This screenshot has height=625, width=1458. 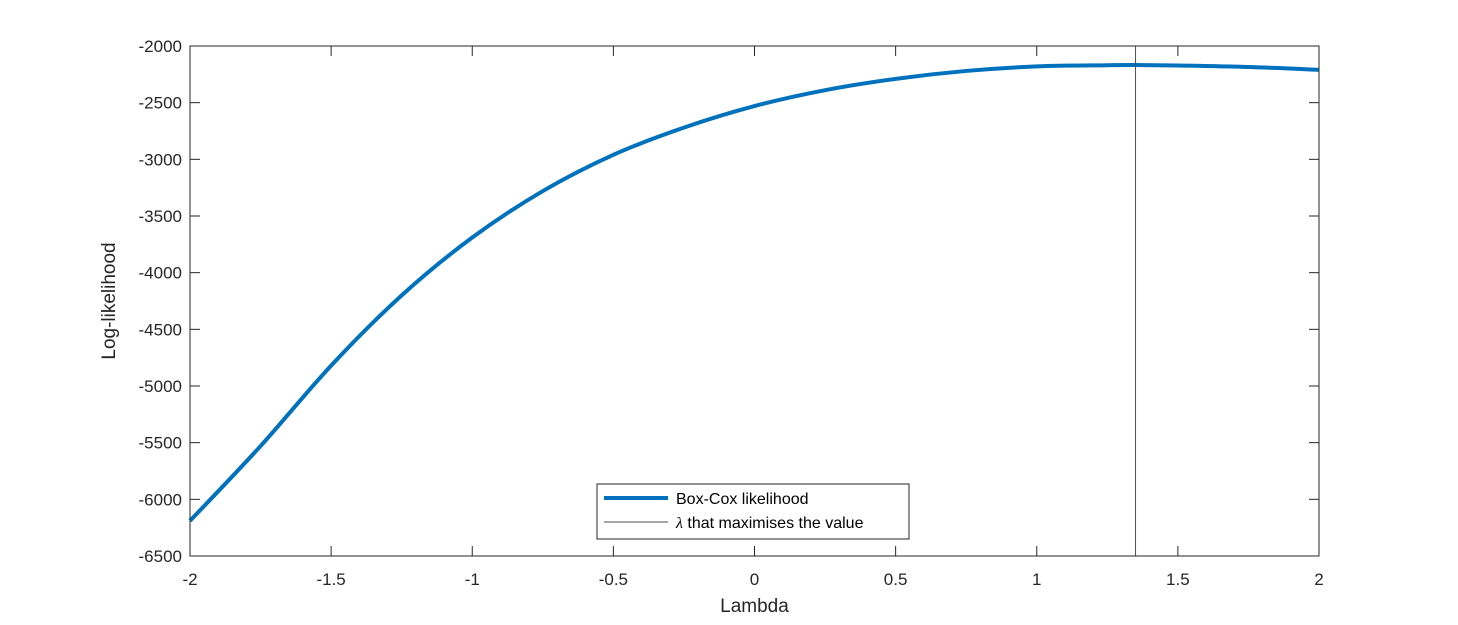 I want to click on y-tick-label: -5500, so click(x=160, y=443).